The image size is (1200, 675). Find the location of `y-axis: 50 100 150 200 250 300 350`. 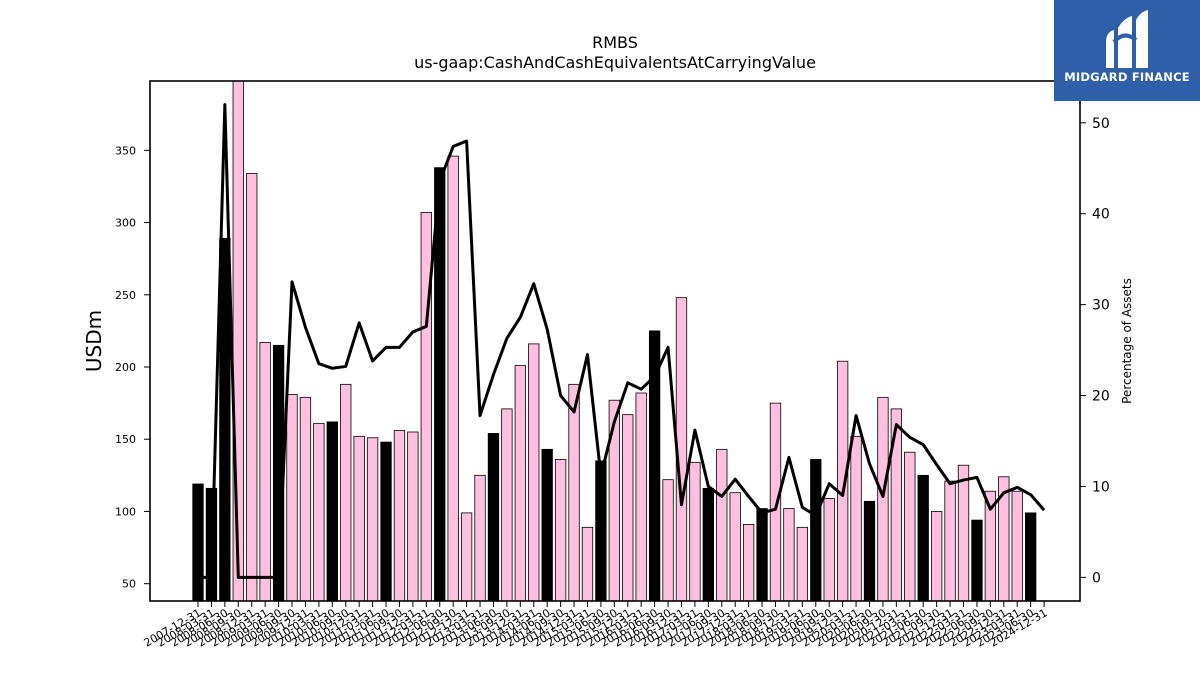

y-axis: 50 100 150 200 250 300 350 is located at coordinates (132, 367).